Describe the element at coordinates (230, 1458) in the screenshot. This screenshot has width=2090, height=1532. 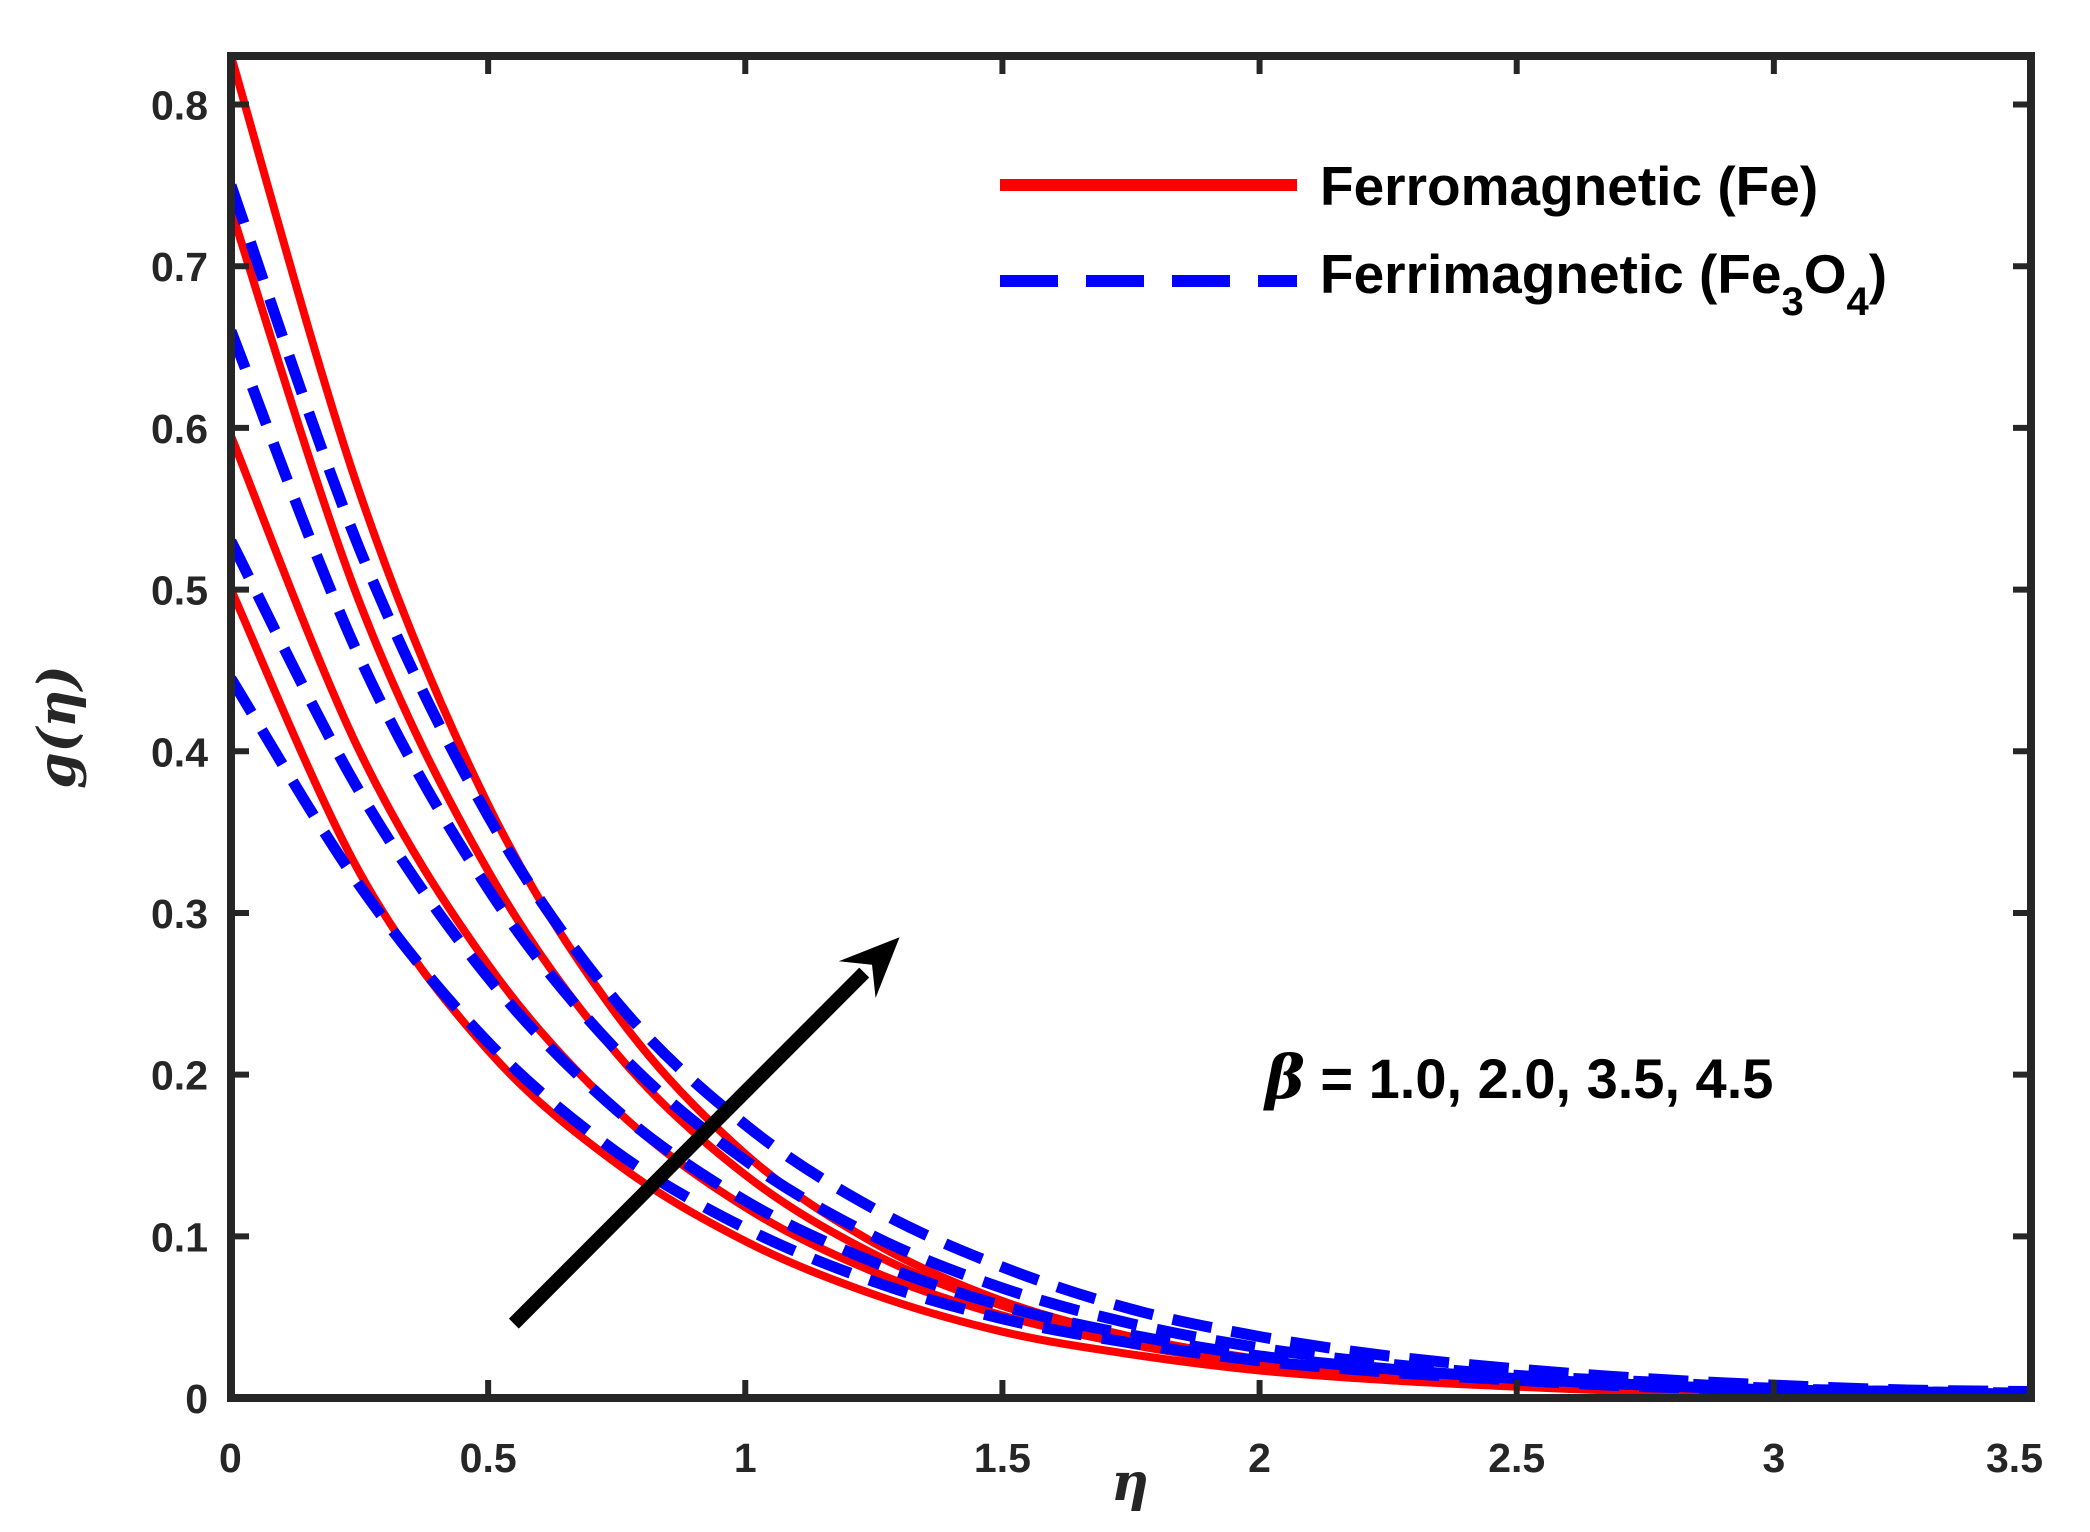
I see `x-tick-label: 0` at that location.